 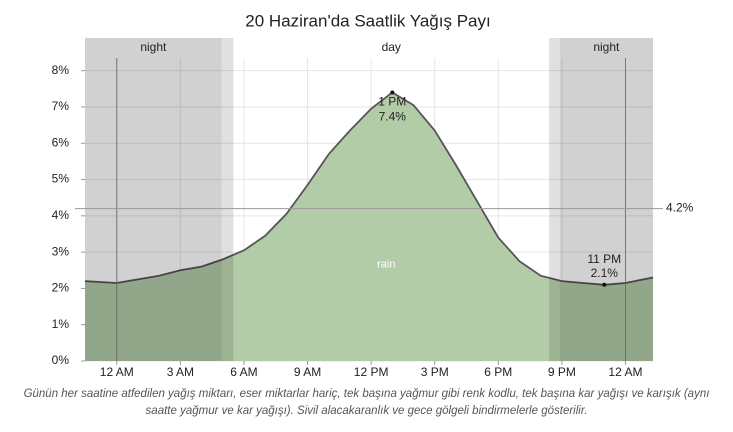 What do you see at coordinates (61, 324) in the screenshot?
I see `y-tick-label: 1%` at bounding box center [61, 324].